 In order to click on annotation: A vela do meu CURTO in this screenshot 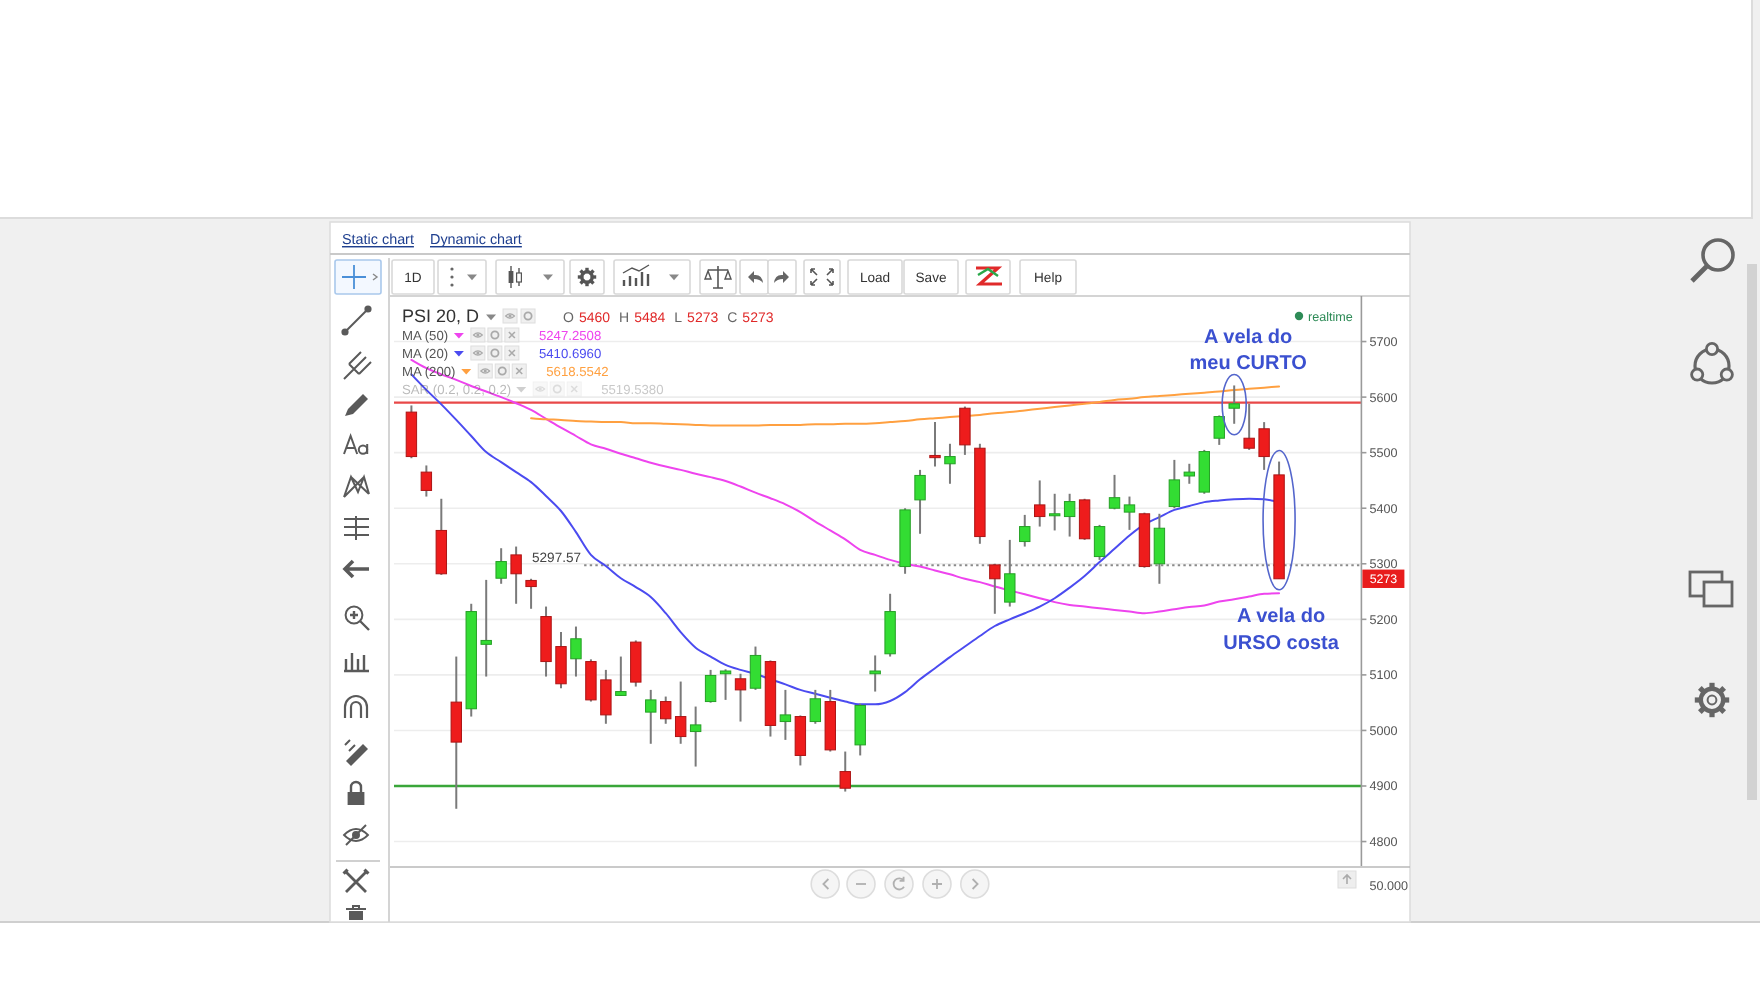, I will do `click(1248, 351)`.